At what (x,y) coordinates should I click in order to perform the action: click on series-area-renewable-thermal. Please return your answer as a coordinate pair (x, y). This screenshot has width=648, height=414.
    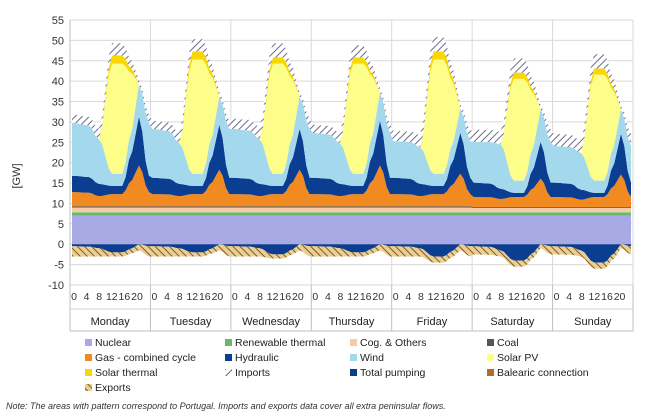
    Looking at the image, I should click on (351, 214).